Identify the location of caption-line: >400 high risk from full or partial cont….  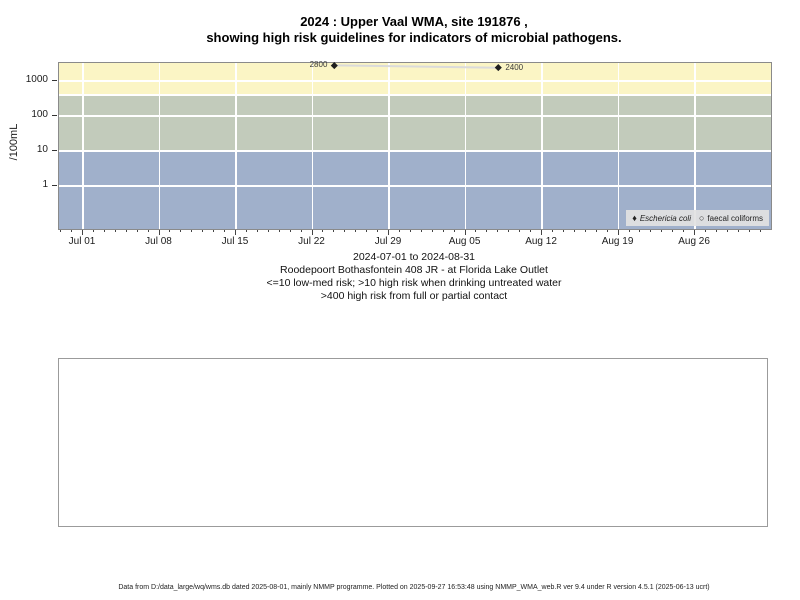
(414, 296).